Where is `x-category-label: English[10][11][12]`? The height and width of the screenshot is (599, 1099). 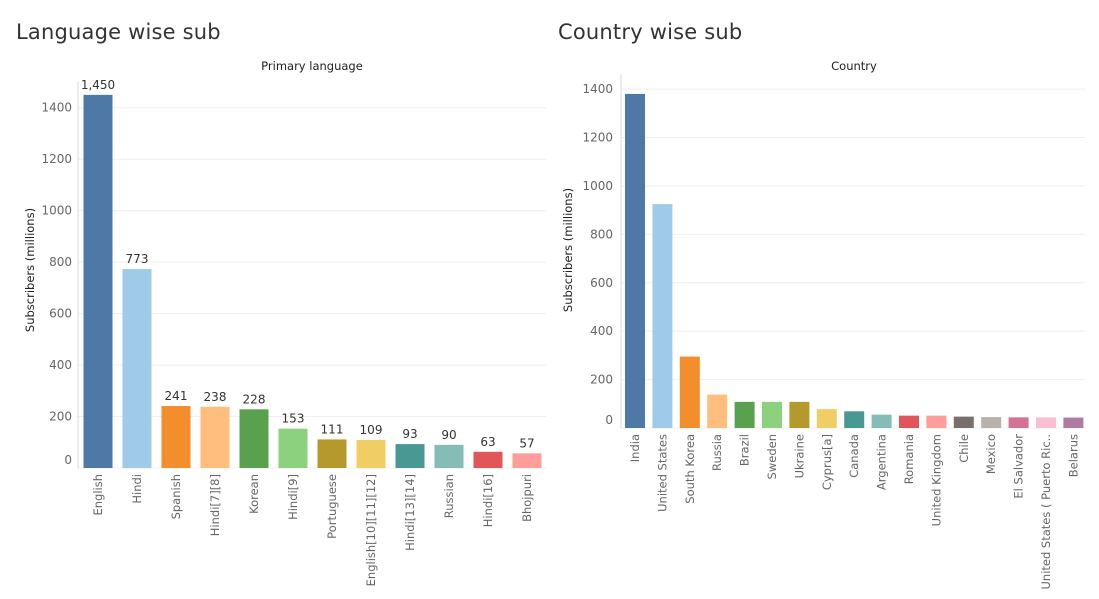 x-category-label: English[10][11][12] is located at coordinates (371, 530).